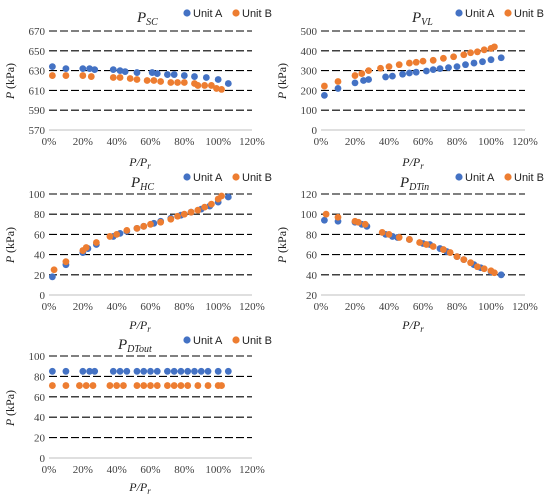 The image size is (550, 497). I want to click on chart-title: PVL, so click(422, 19).